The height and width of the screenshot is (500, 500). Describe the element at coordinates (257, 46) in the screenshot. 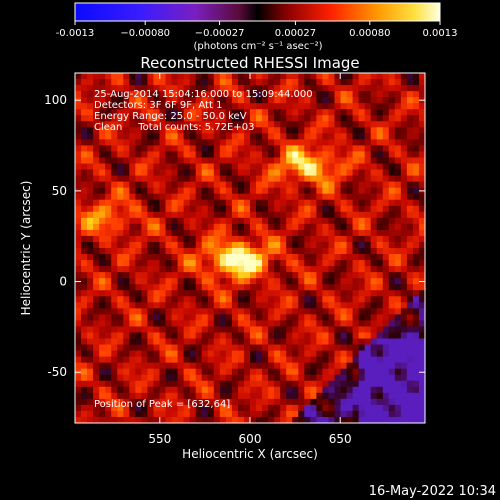

I see `colorbar-unit-label: (photons cm⁻² s⁻¹ asec⁻²)` at that location.